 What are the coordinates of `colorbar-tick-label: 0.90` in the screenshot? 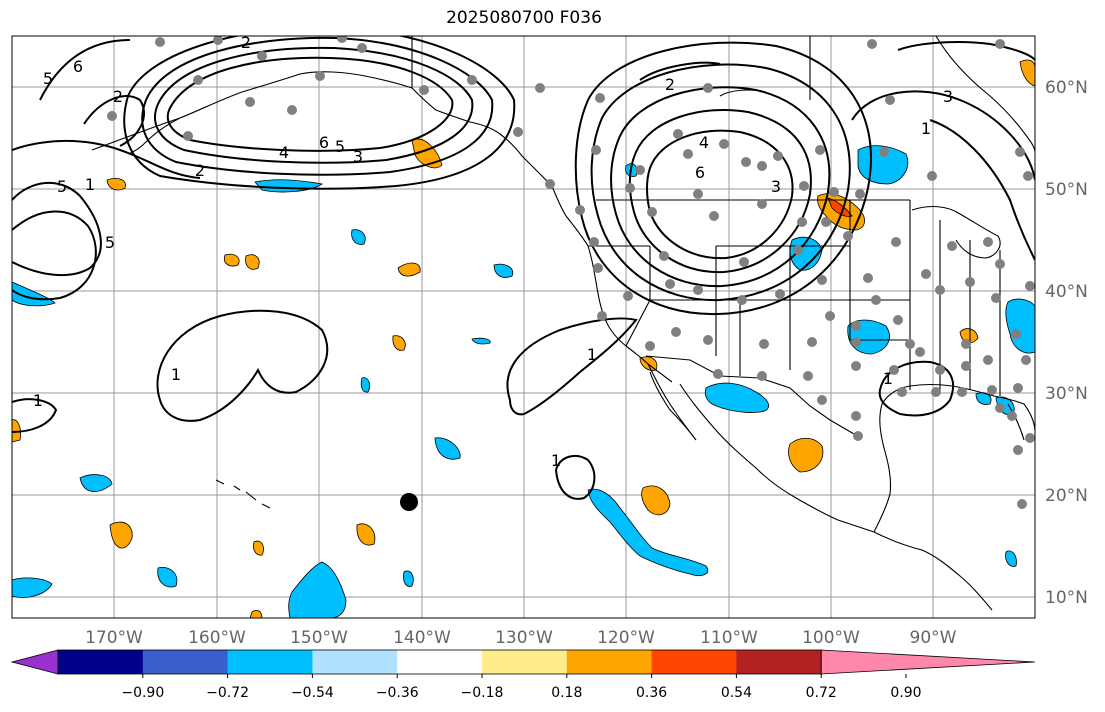 It's located at (905, 693).